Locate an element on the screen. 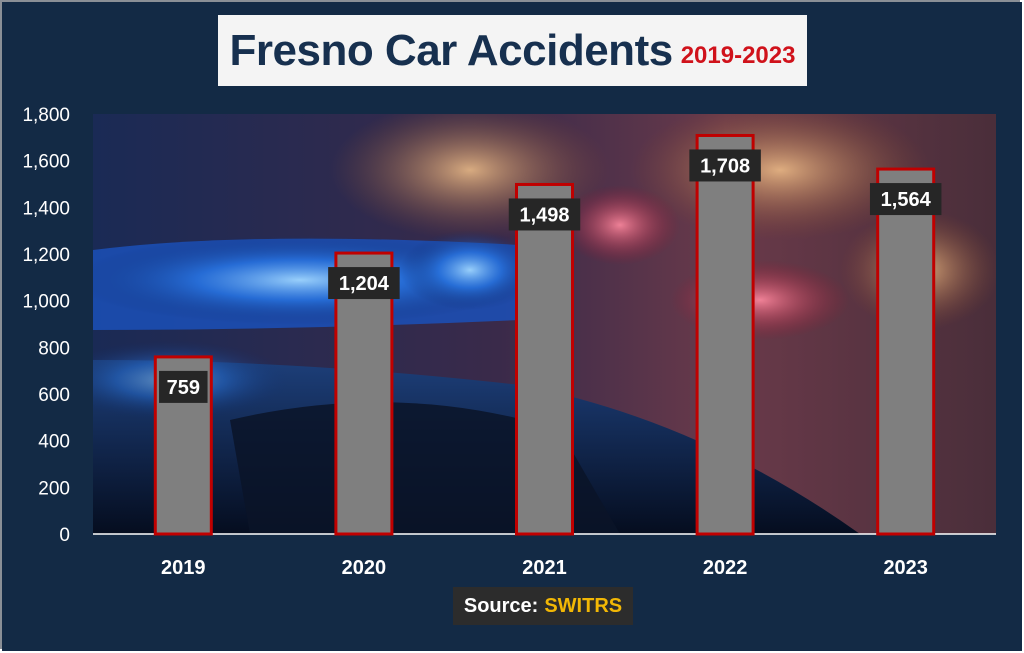 This screenshot has width=1024, height=653. y-tick-label: 1,000 is located at coordinates (46, 302).